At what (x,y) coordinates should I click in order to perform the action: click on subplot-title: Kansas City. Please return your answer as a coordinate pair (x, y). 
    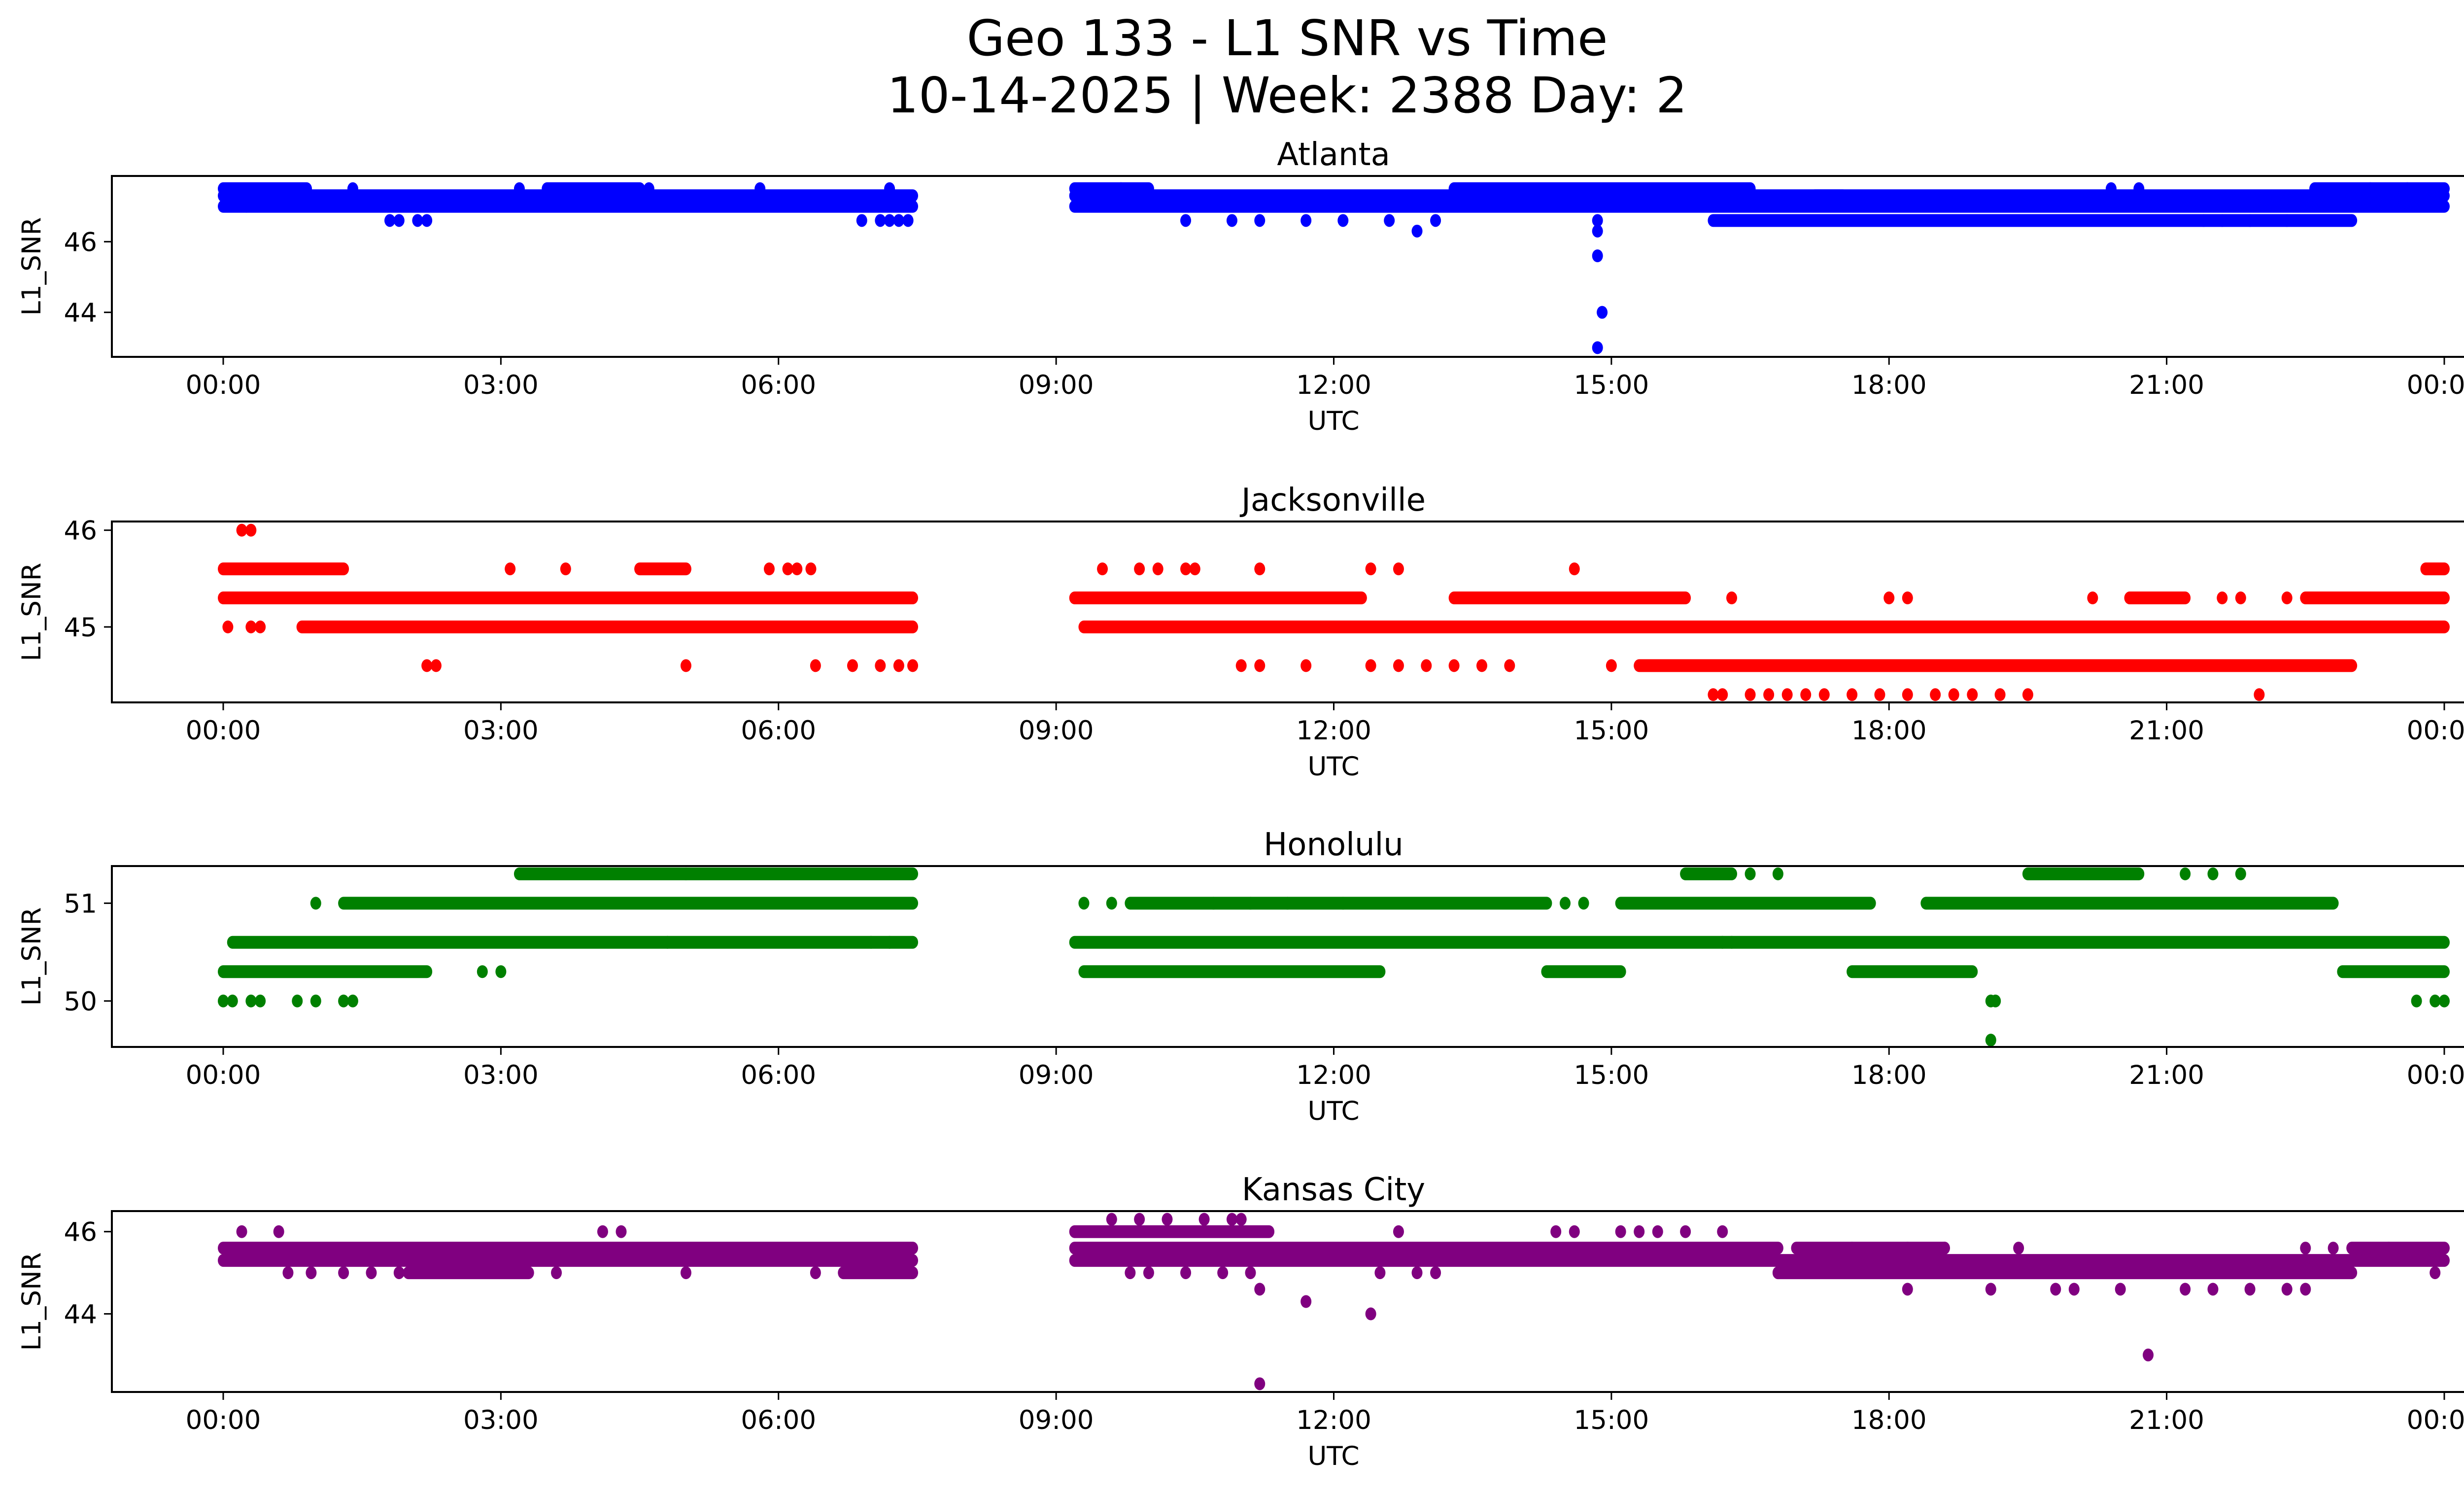
    Looking at the image, I should click on (1333, 1190).